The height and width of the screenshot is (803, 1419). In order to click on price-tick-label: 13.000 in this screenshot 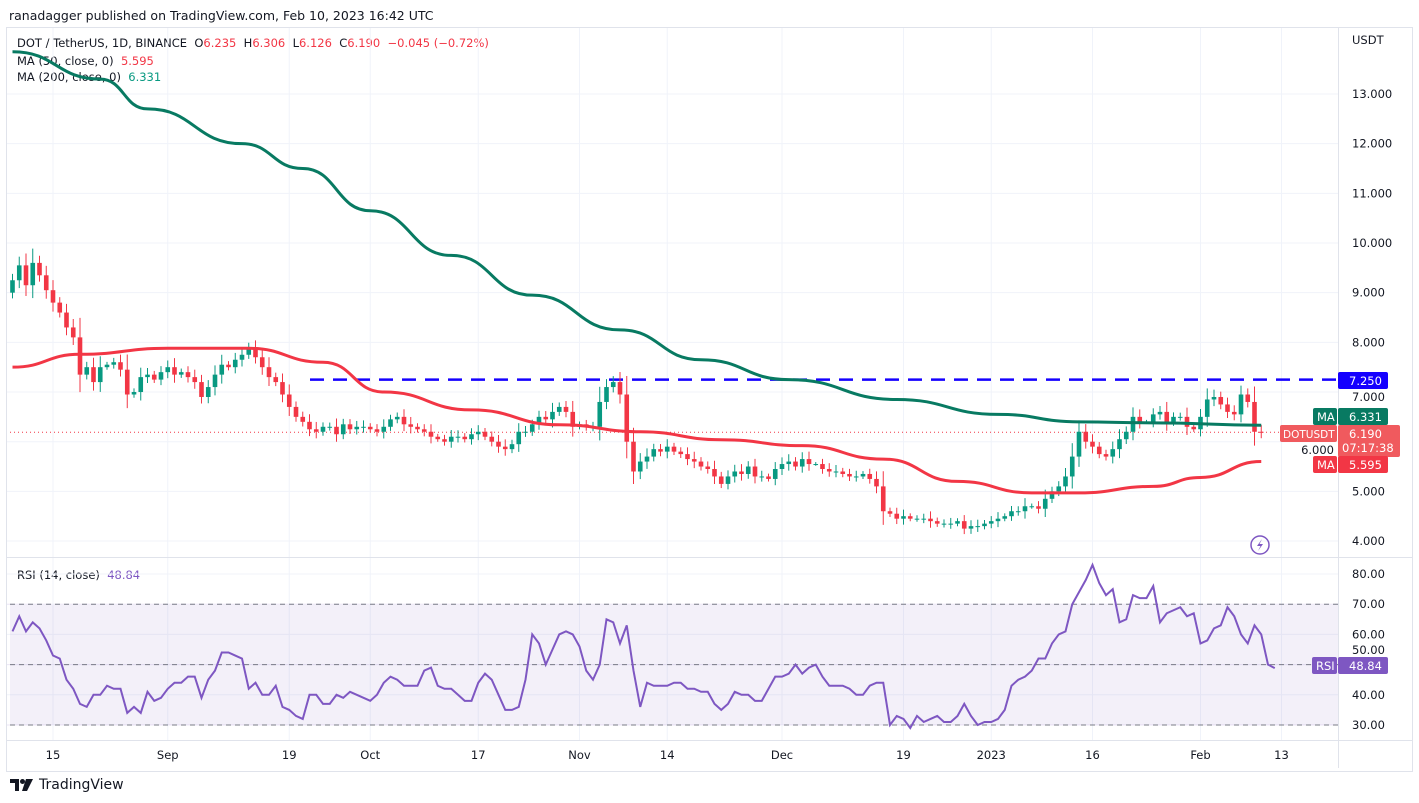, I will do `click(1372, 94)`.